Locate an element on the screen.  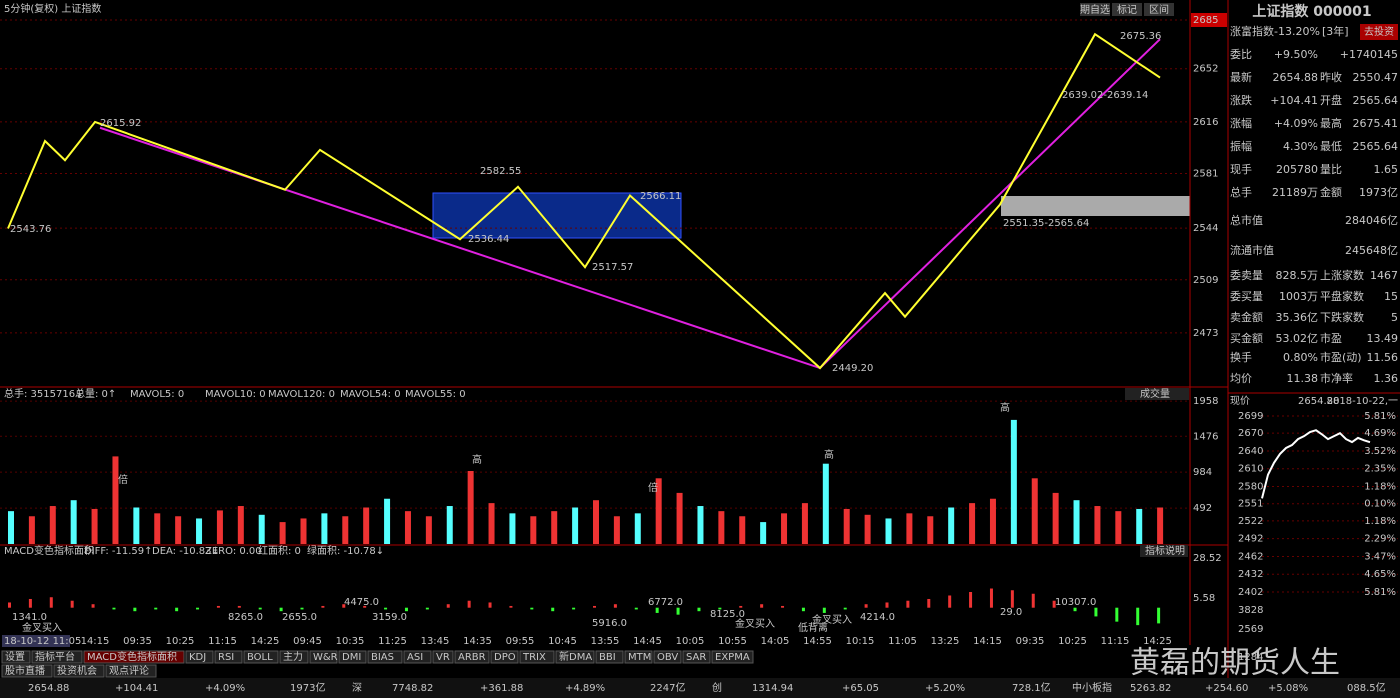
gap-box is located at coordinates (1095, 206).